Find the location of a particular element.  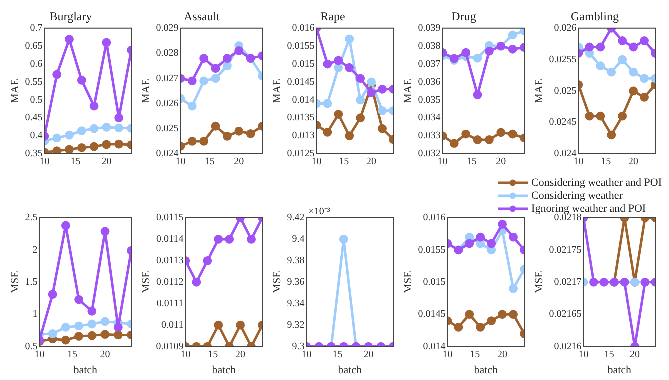

y-tick-label: 9.32 is located at coordinates (296, 325).